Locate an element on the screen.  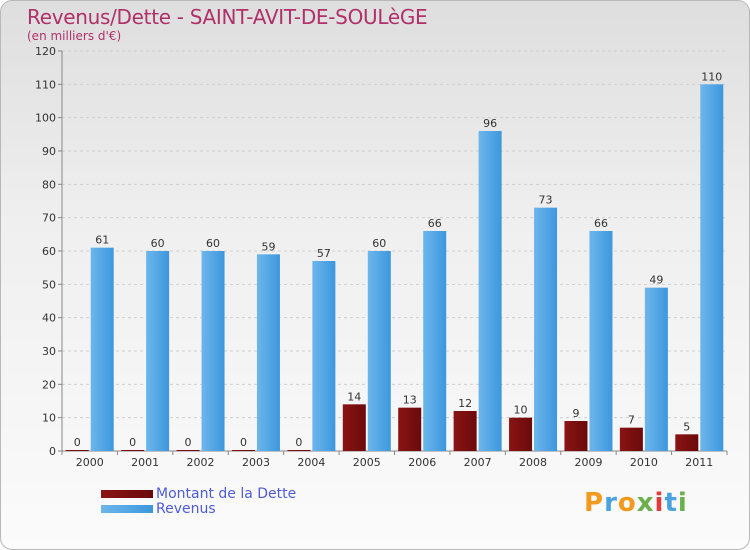
x-tick-label: 2002 is located at coordinates (201, 462).